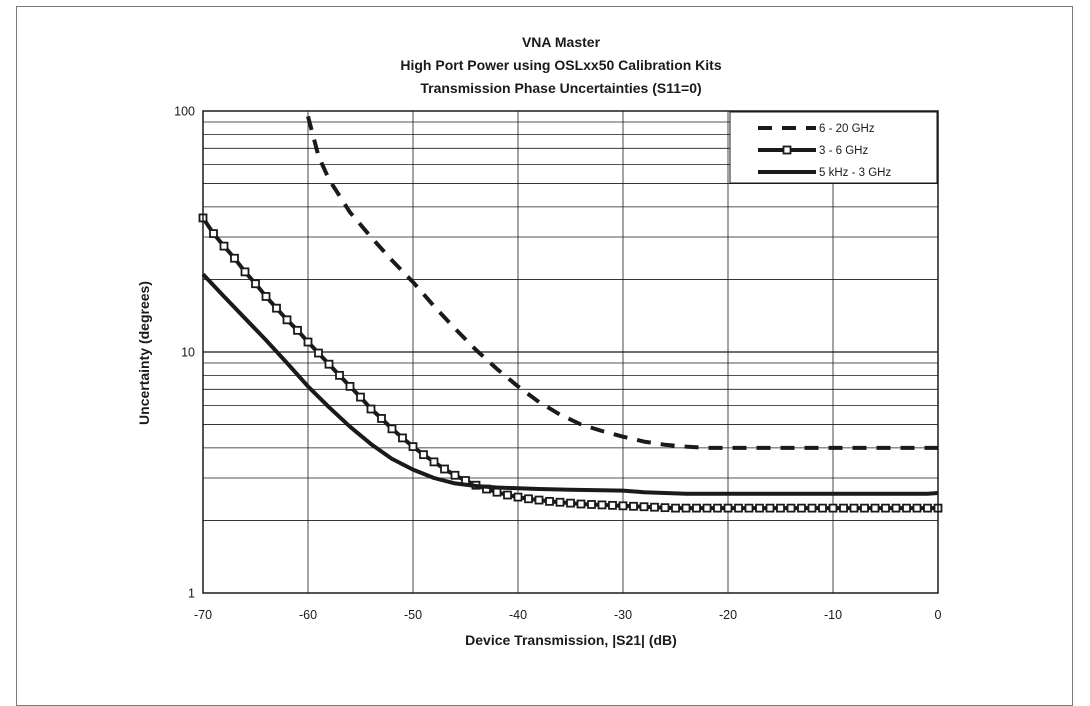 This screenshot has height=706, width=1090. What do you see at coordinates (855, 173) in the screenshot?
I see `legend-label: 5 kHz - 3 GHz` at bounding box center [855, 173].